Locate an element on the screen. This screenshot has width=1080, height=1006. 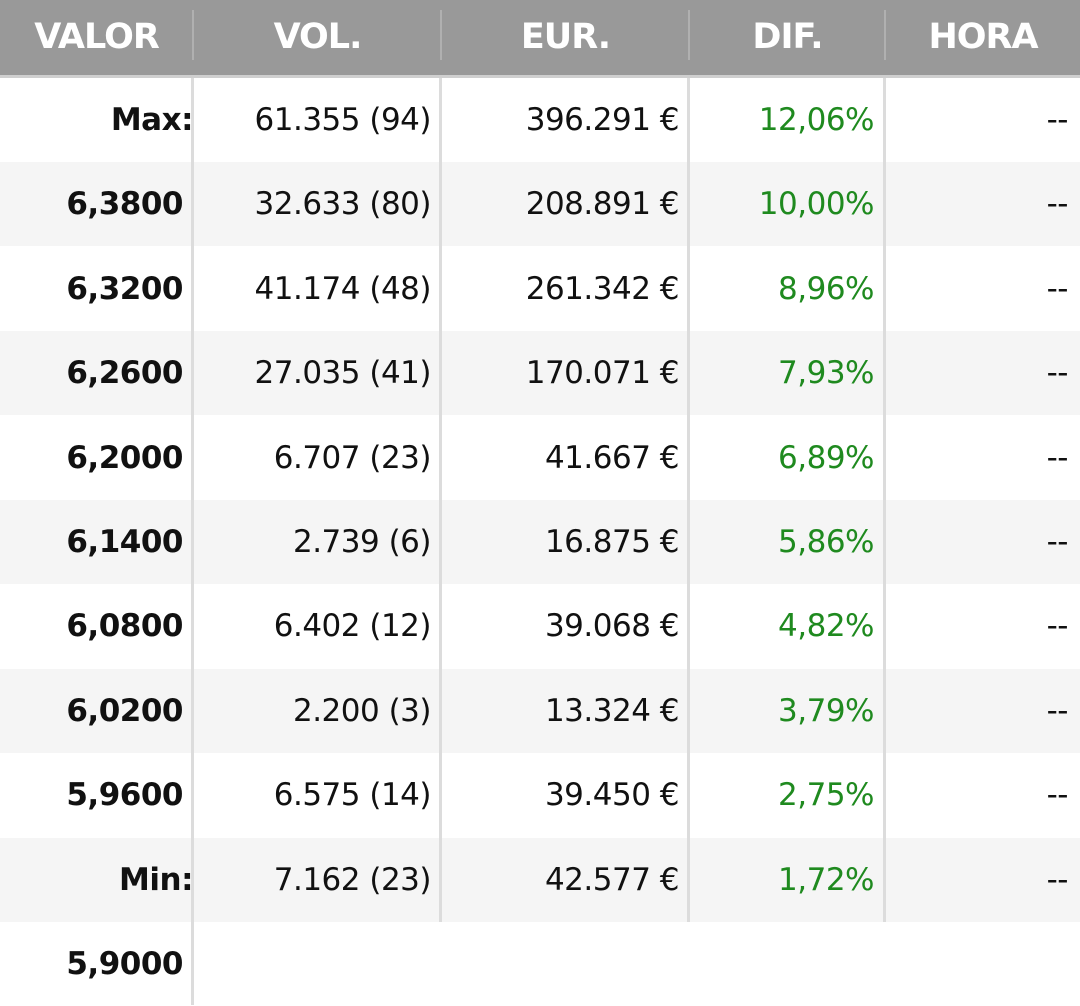
table-row-last: 5,9000 is located at coordinates (540, 964).